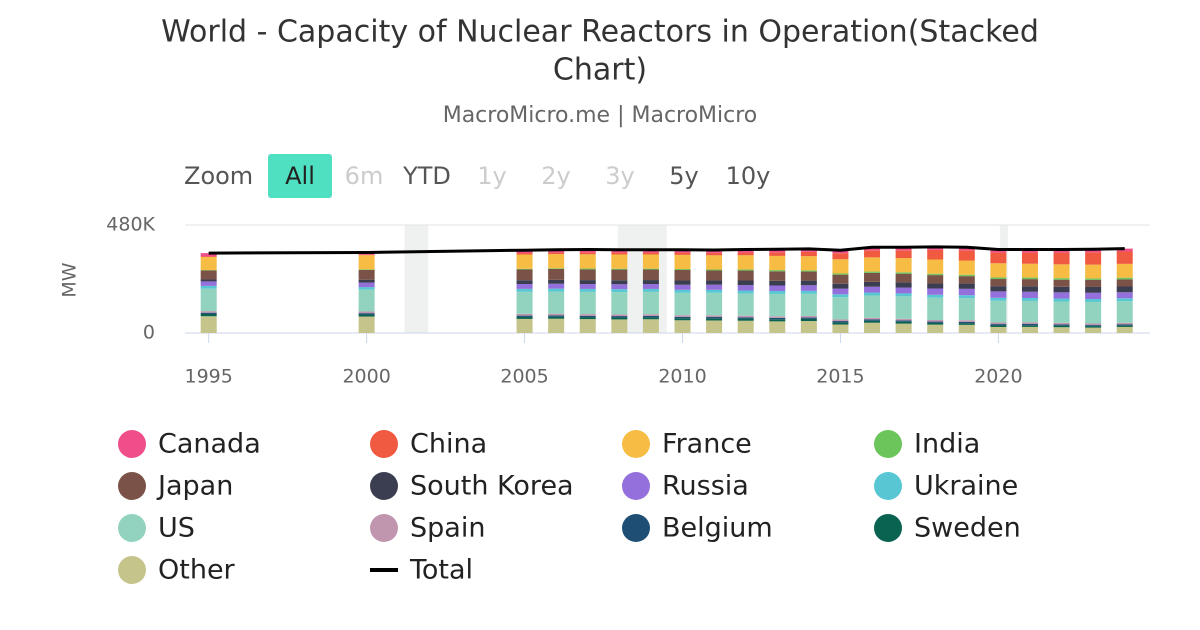 The height and width of the screenshot is (630, 1200). I want to click on zoom-button: All, so click(300, 176).